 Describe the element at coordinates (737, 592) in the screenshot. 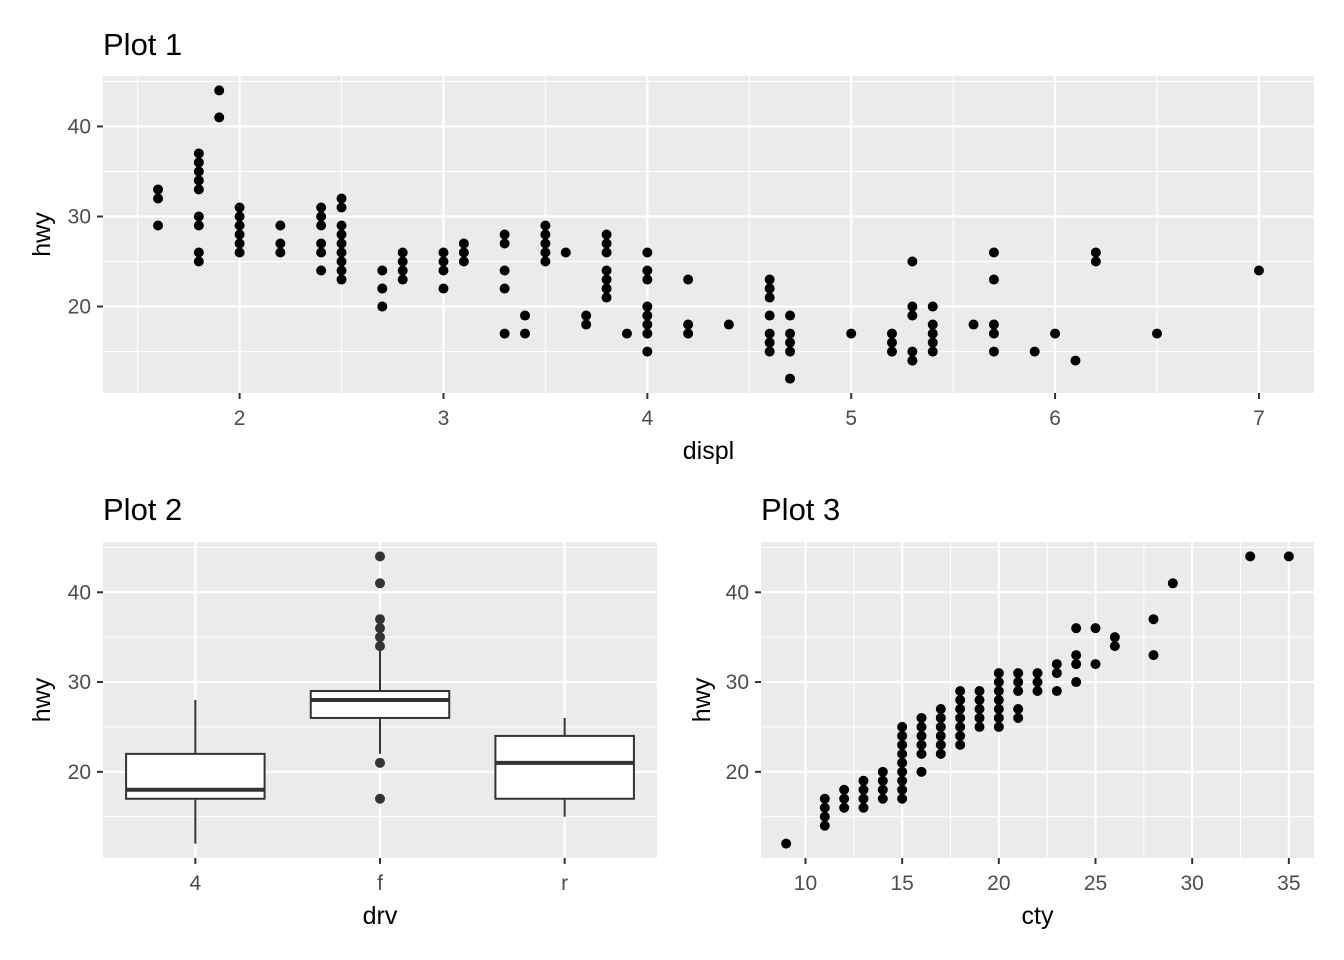

I see `plot-3-y-tick-label: 40` at that location.